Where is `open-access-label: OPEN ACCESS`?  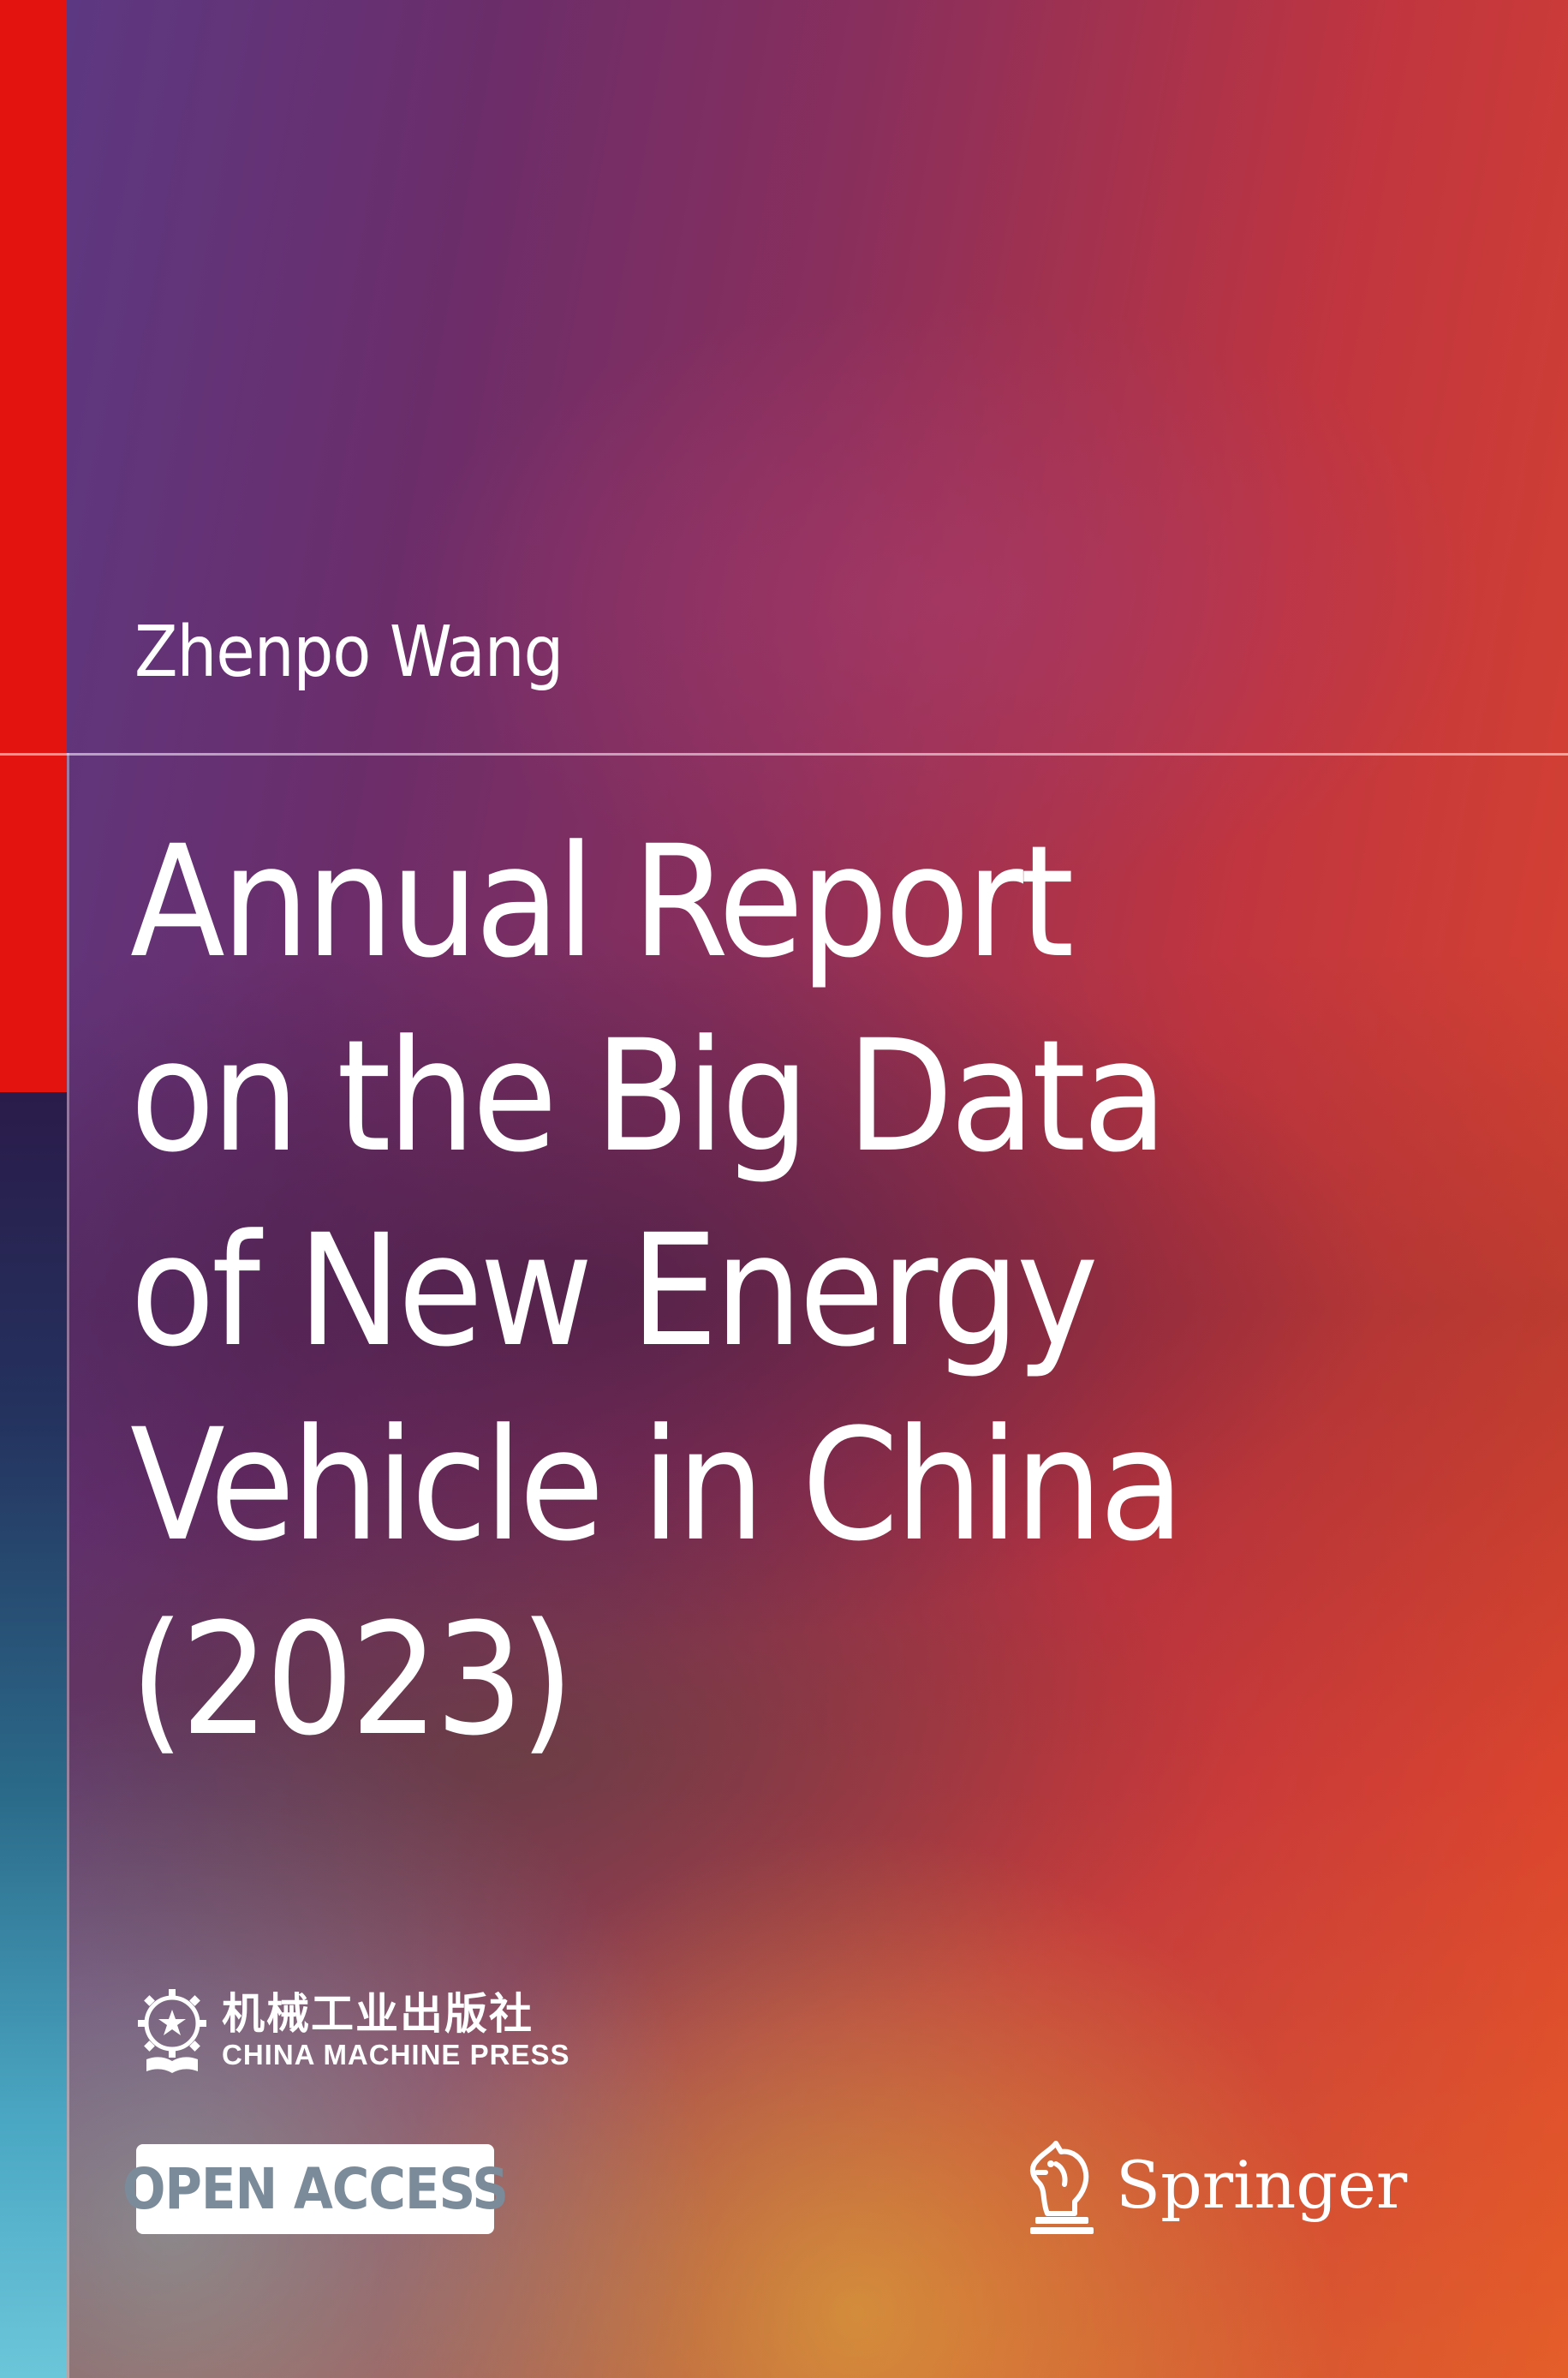
open-access-label: OPEN ACCESS is located at coordinates (315, 2189).